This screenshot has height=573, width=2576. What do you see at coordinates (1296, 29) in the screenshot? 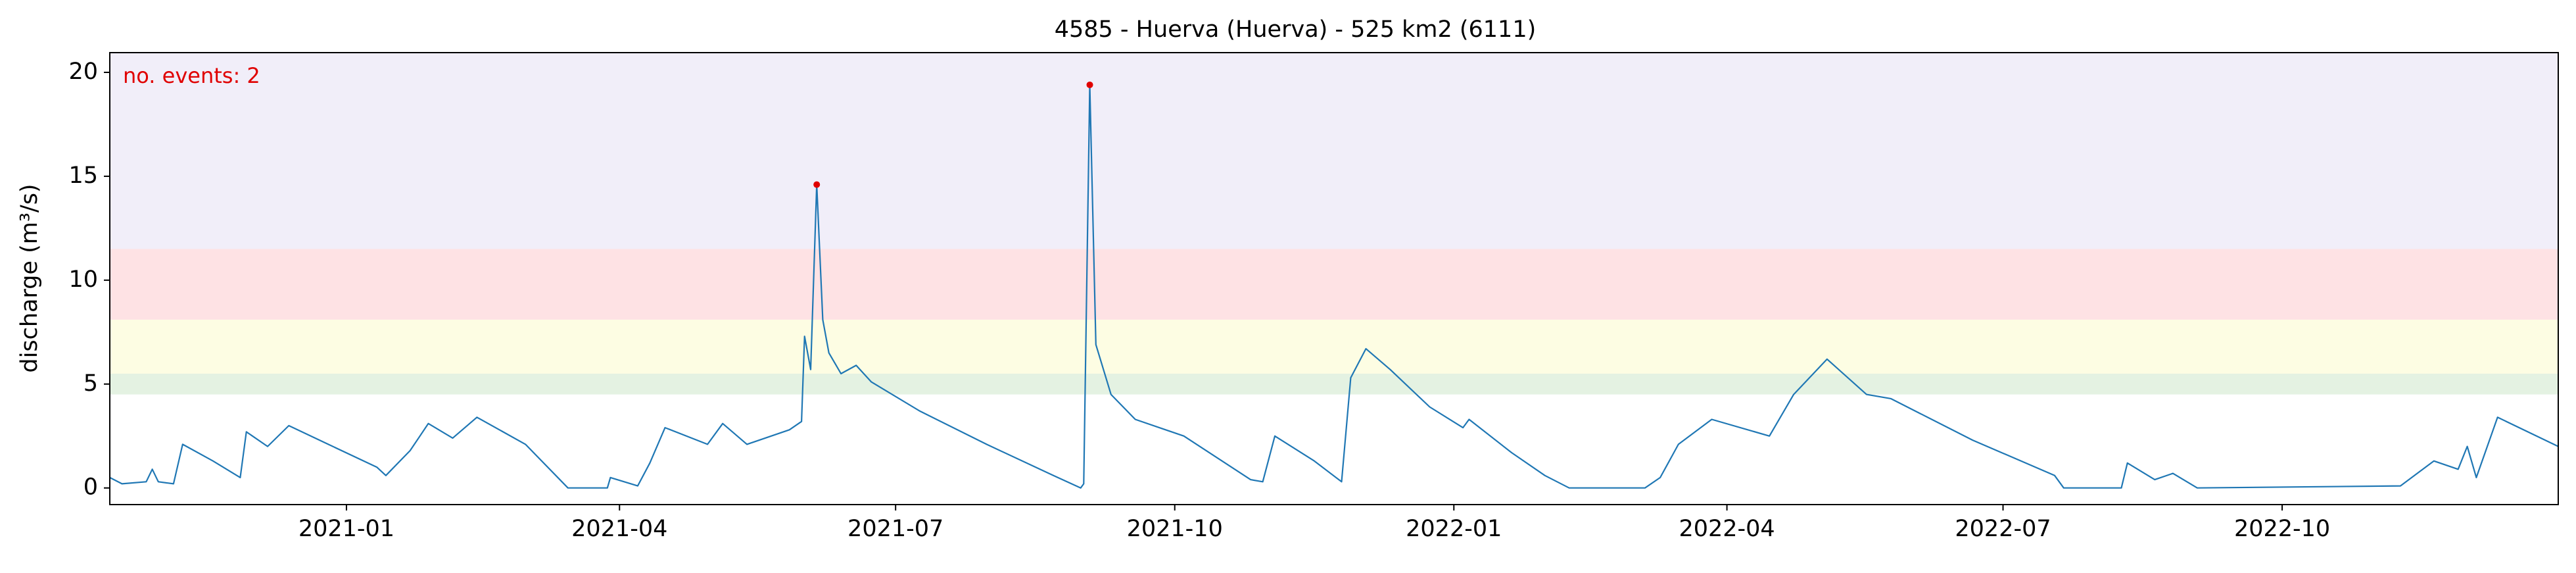
I see `chart-title: 4585 - Huerva (Huerva) - 525 km2 (6111)` at bounding box center [1296, 29].